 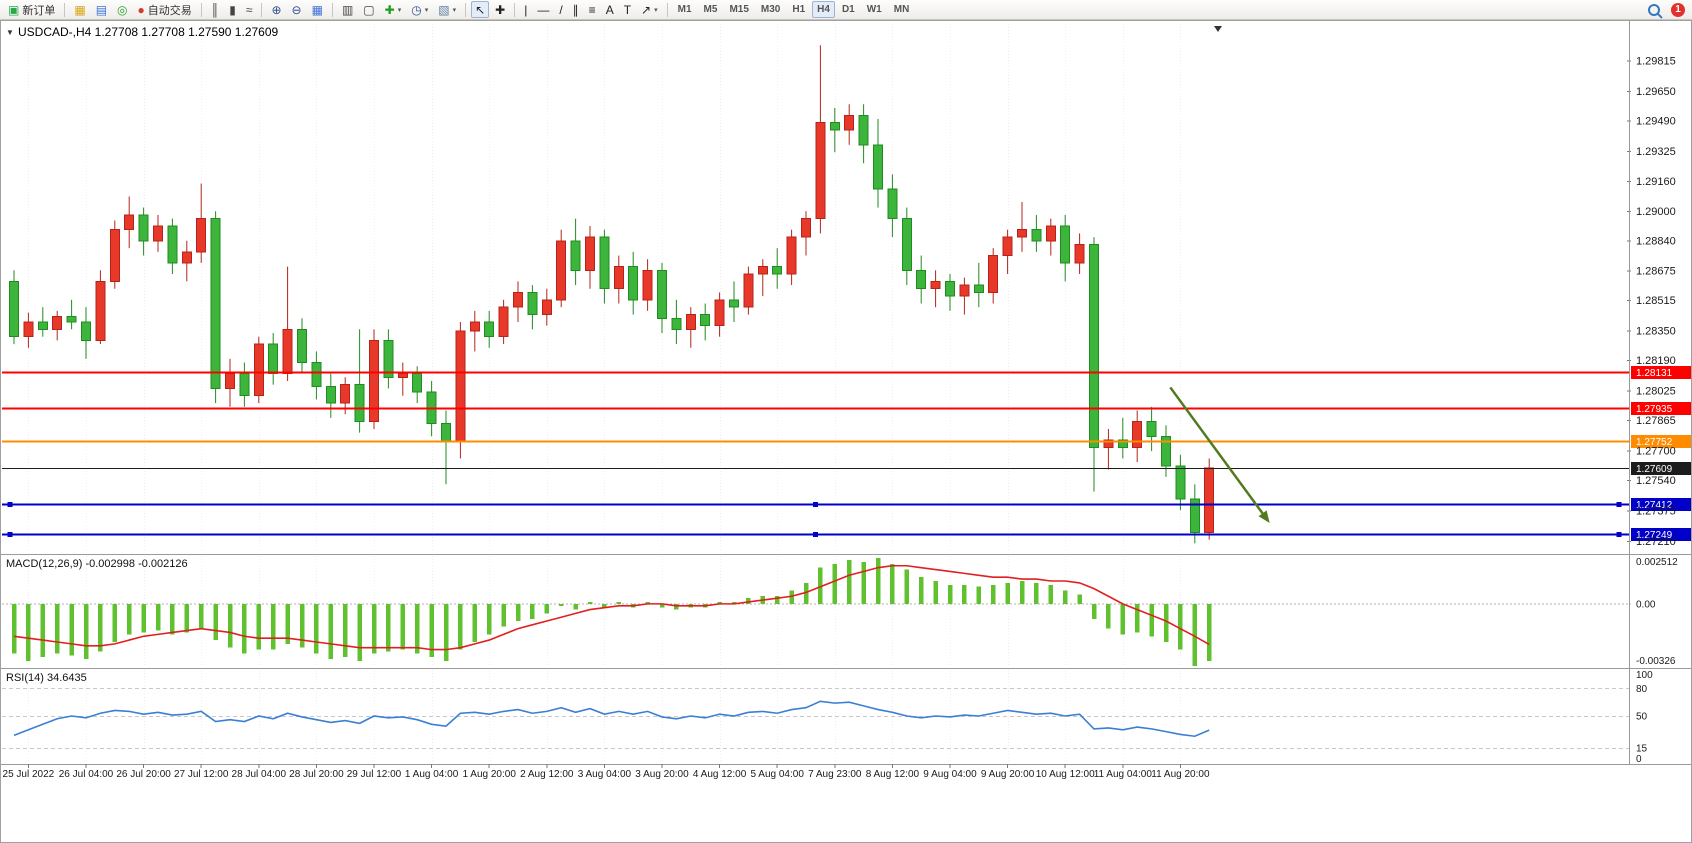 What do you see at coordinates (317, 9) in the screenshot?
I see `tile-windows-button: ▦` at bounding box center [317, 9].